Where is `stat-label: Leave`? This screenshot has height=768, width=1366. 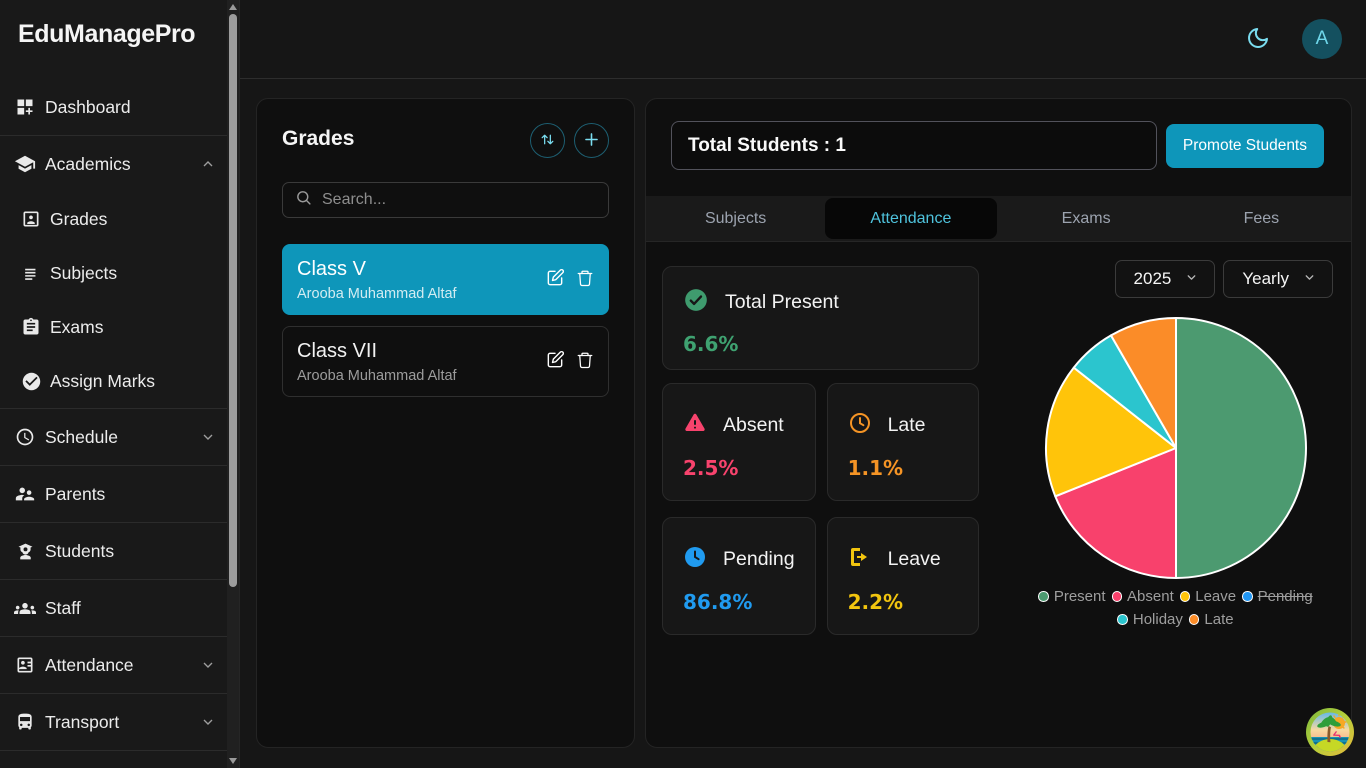
stat-label: Leave is located at coordinates (914, 559).